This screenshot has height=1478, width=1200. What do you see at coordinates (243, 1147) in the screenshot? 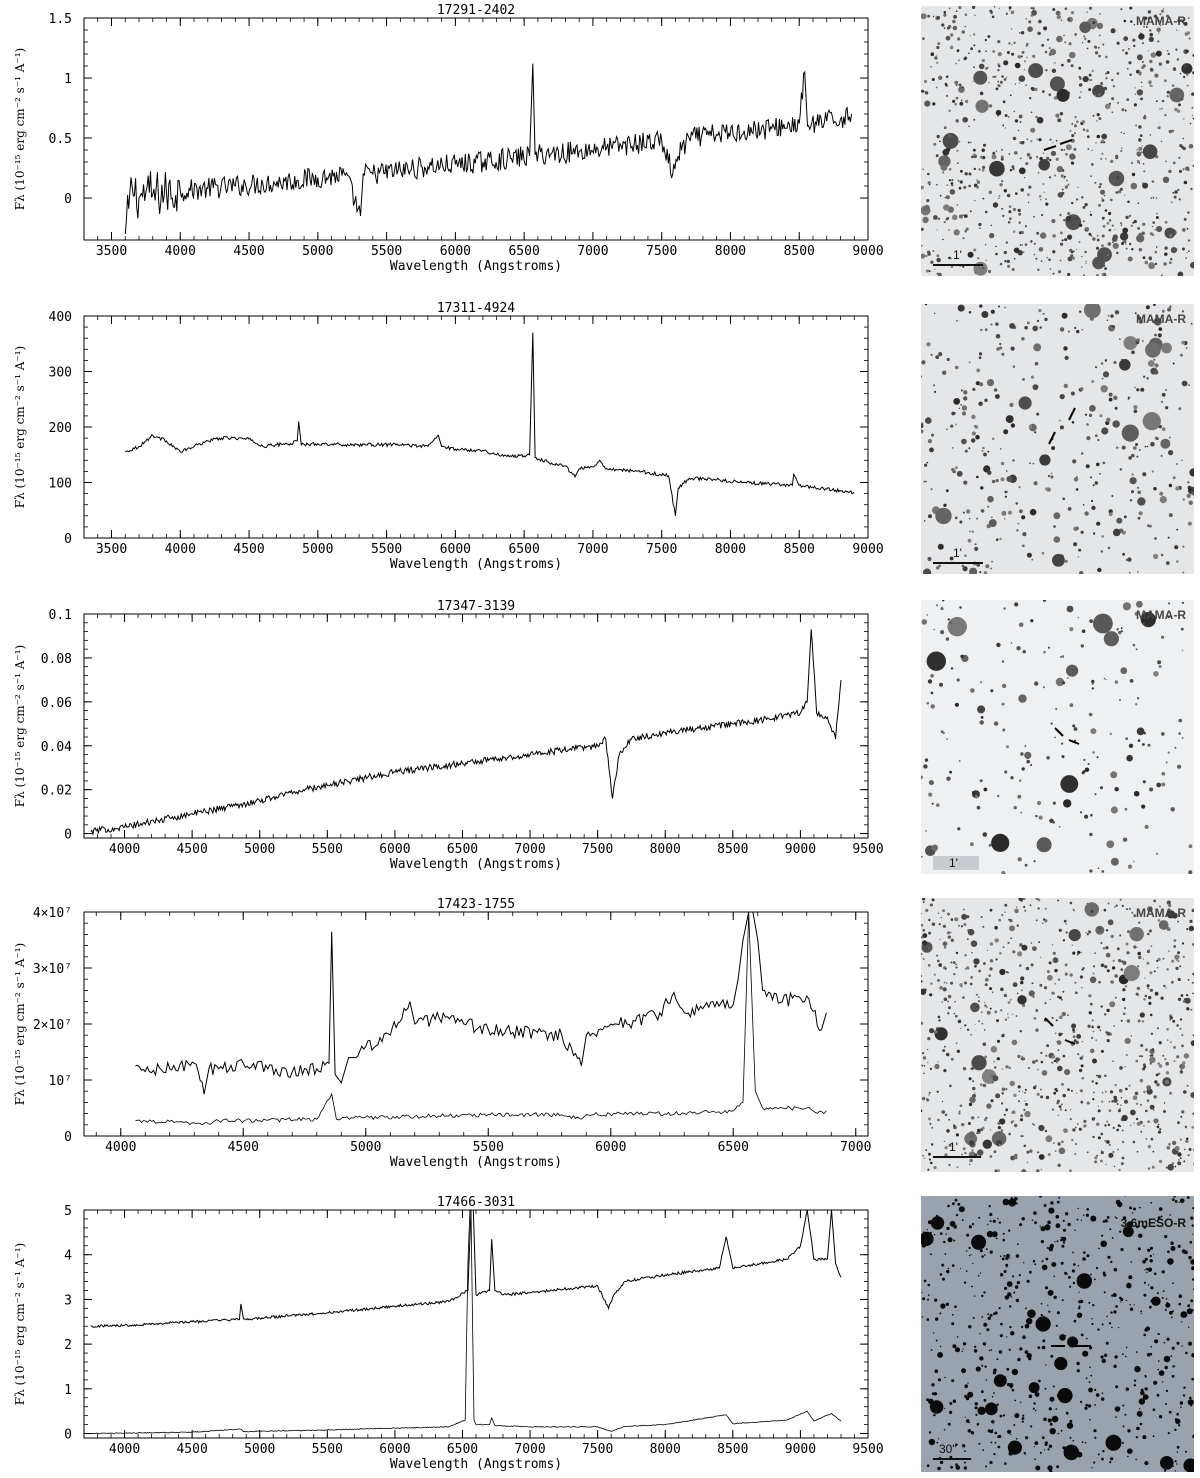
I see `x-tick-label: 4500` at bounding box center [243, 1147].